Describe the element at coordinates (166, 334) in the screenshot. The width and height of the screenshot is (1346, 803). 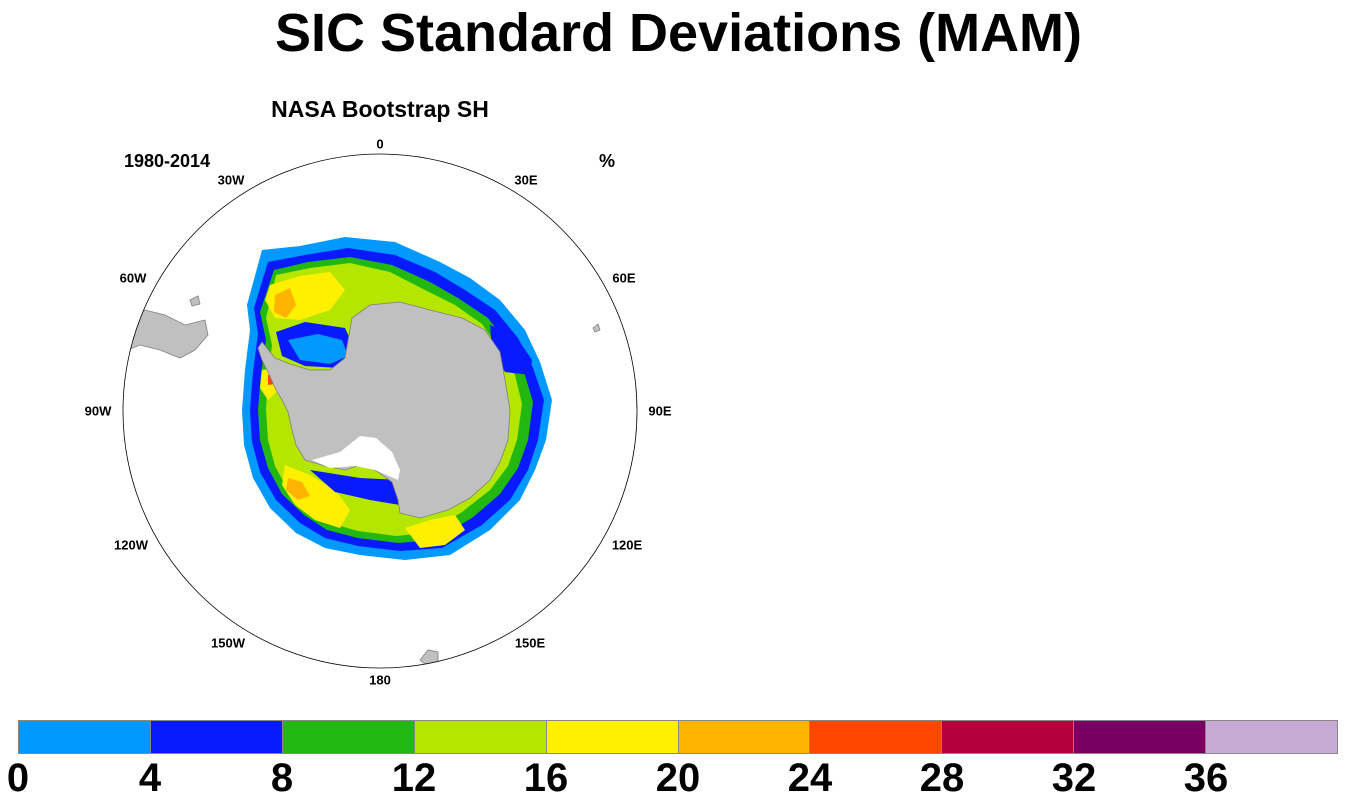
I see `south-america-landmass` at that location.